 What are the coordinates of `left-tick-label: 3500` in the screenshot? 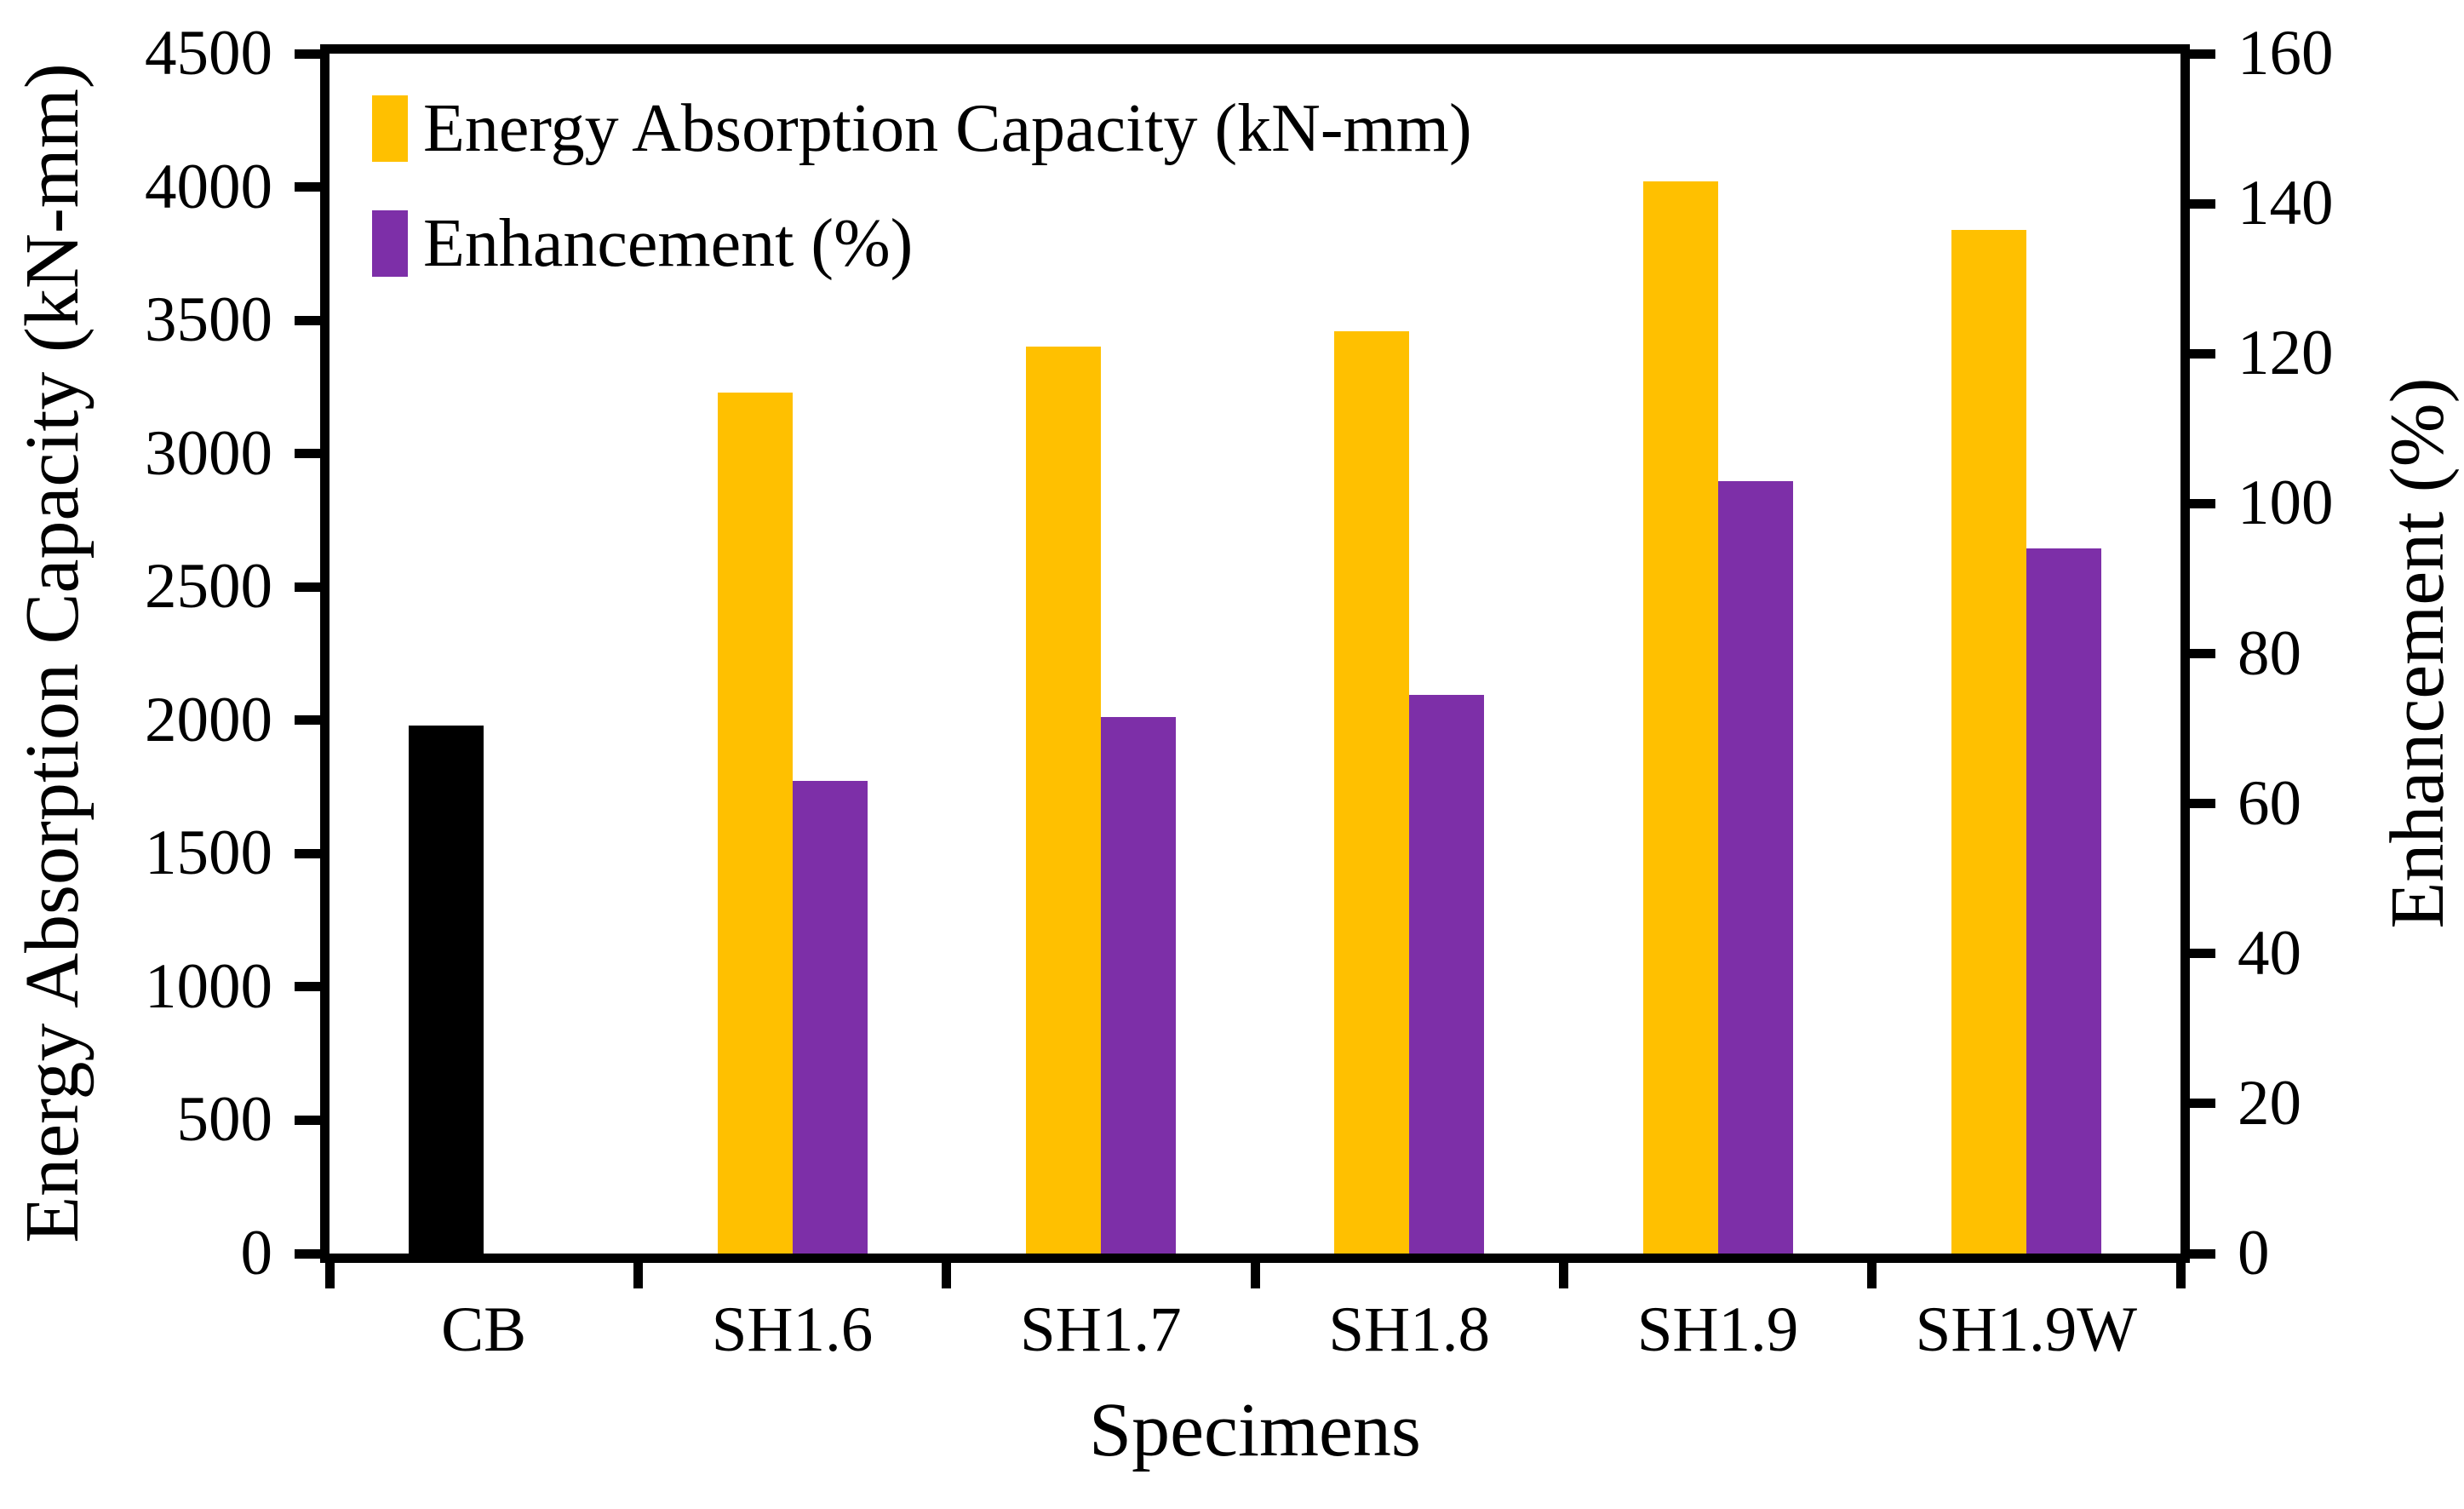 It's located at (209, 320).